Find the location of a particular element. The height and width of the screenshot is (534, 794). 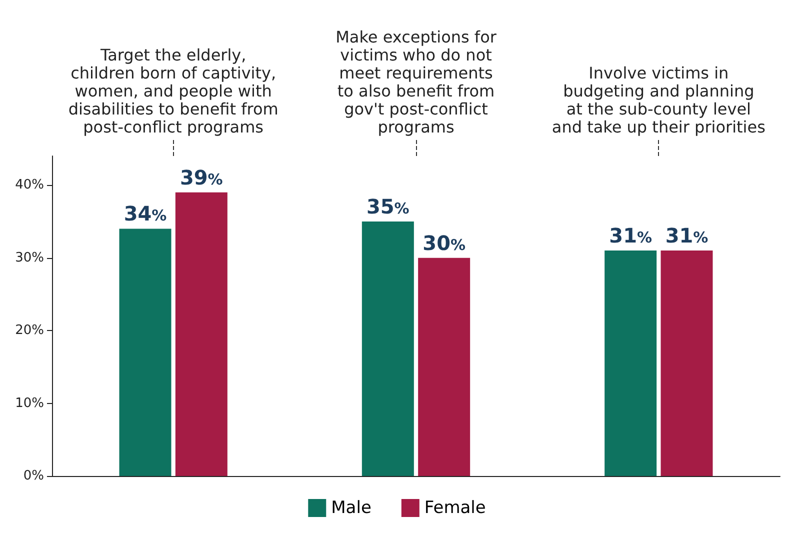

data-label: 30% is located at coordinates (444, 242).